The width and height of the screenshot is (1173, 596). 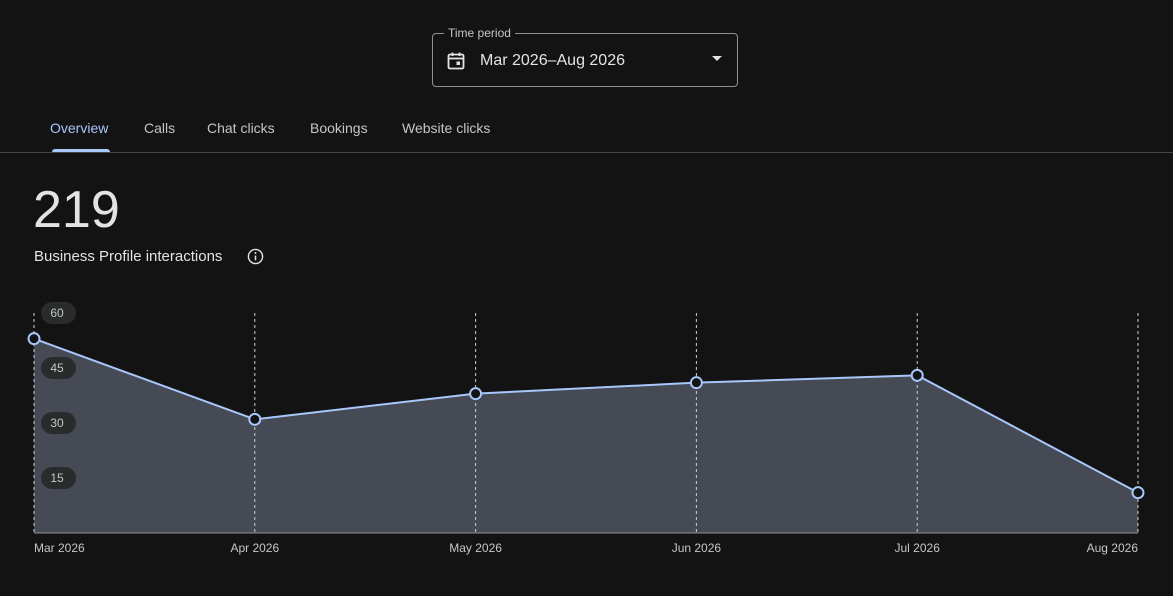 I want to click on x-tick-label: Apr 2026, so click(x=254, y=548).